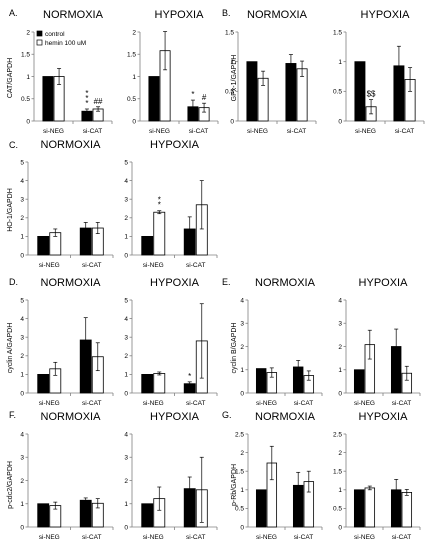  I want to click on hypoxia-subplot: HYPOXIA 0 0.5 1 1.5 2 si-NEG si-CAT * #, so click(173, 72).